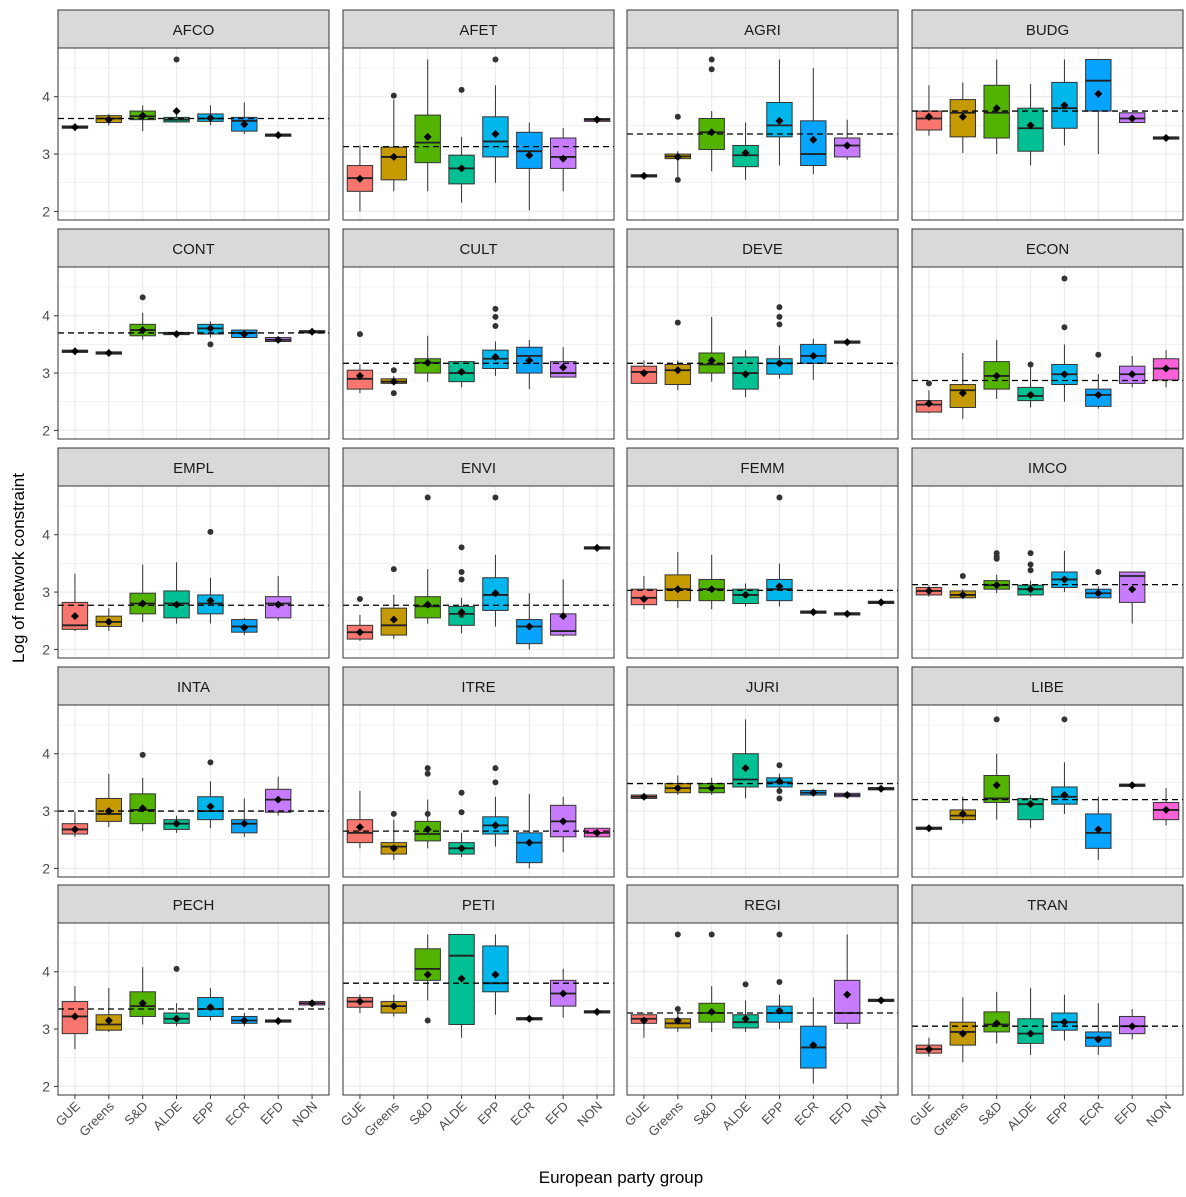 Image resolution: width=1186 pixels, height=1197 pixels. What do you see at coordinates (762, 334) in the screenshot?
I see `panel-deve: DEVE` at bounding box center [762, 334].